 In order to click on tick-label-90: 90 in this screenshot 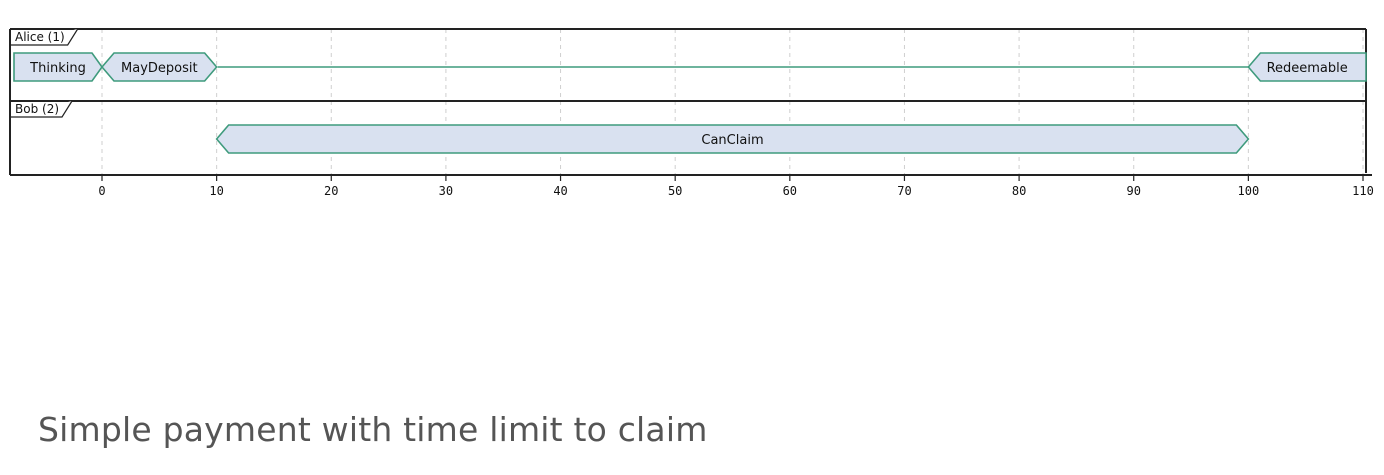, I will do `click(1134, 191)`.